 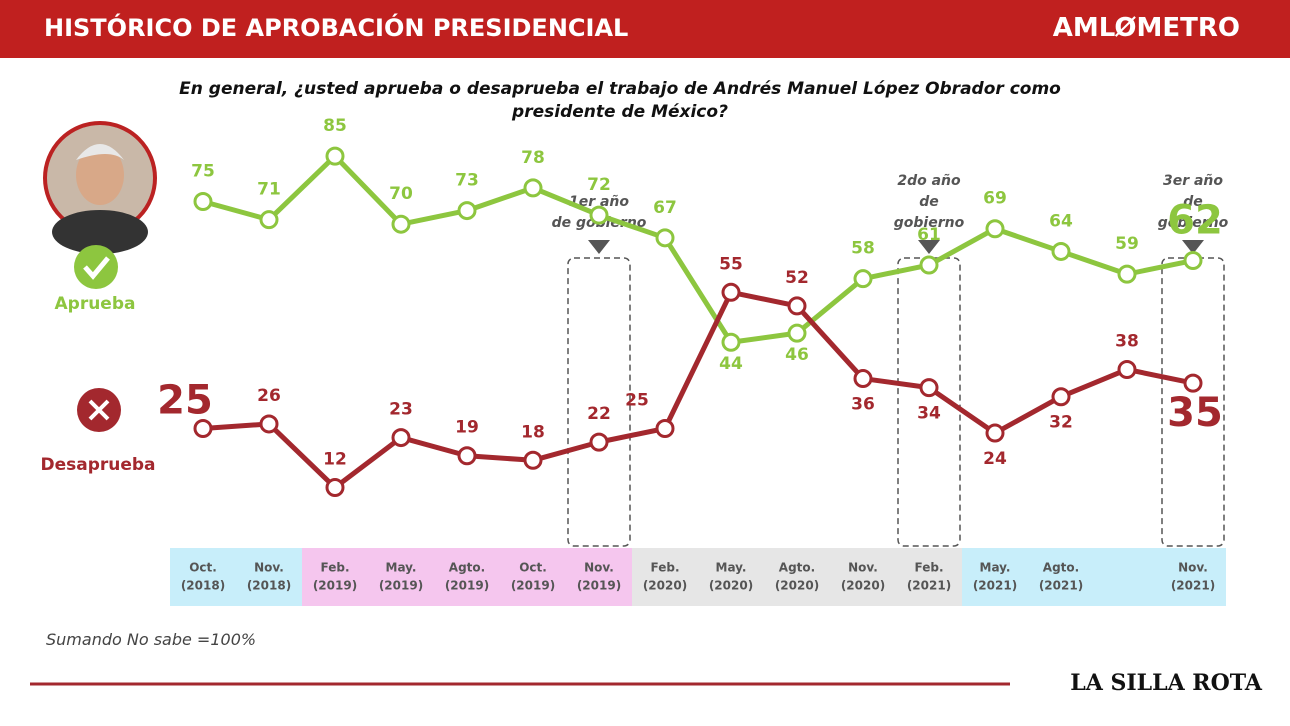 What do you see at coordinates (731, 264) in the screenshot?
I see `value-label: 55` at bounding box center [731, 264].